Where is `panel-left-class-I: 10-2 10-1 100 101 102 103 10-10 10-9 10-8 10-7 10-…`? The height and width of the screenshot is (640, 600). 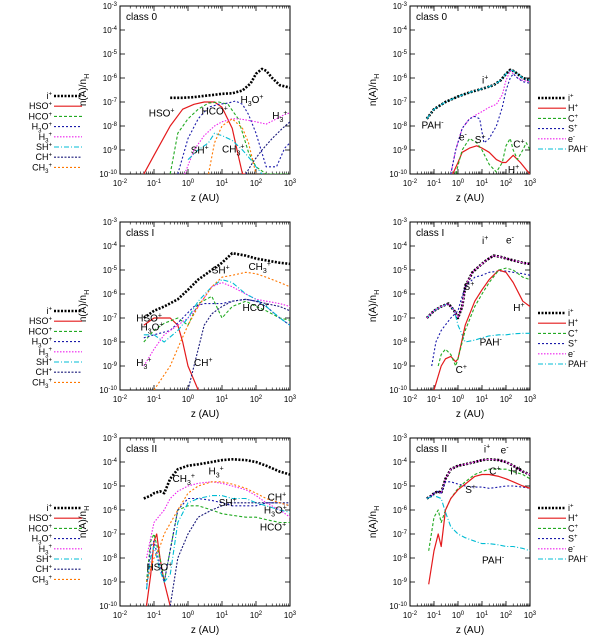 panel-left-class-I: 10-2 10-1 100 101 102 103 10-10 10-9 10-8 10-7 10-… is located at coordinates (187, 319).